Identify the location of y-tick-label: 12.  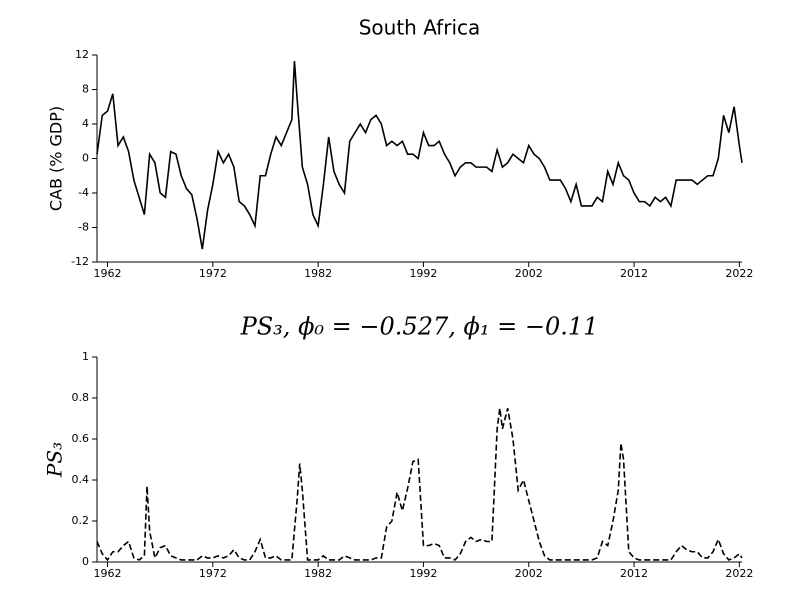
(82, 54).